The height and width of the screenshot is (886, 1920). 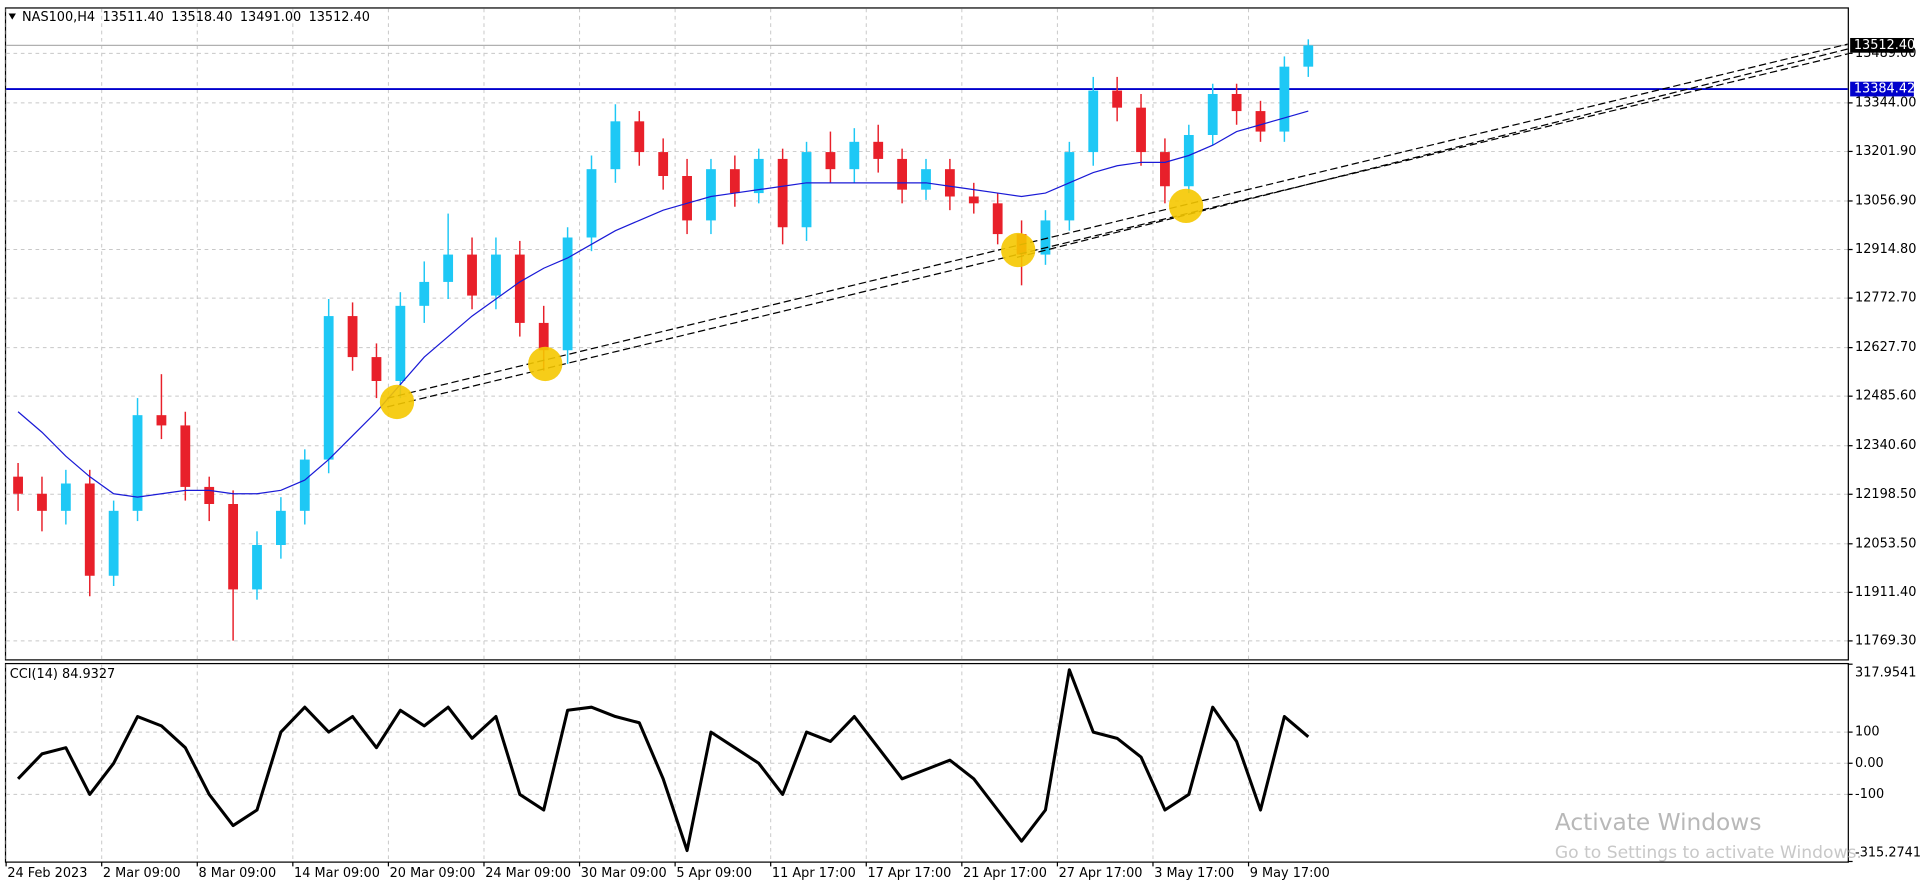 What do you see at coordinates (1869, 794) in the screenshot?
I see `y-tick-label: -100` at bounding box center [1869, 794].